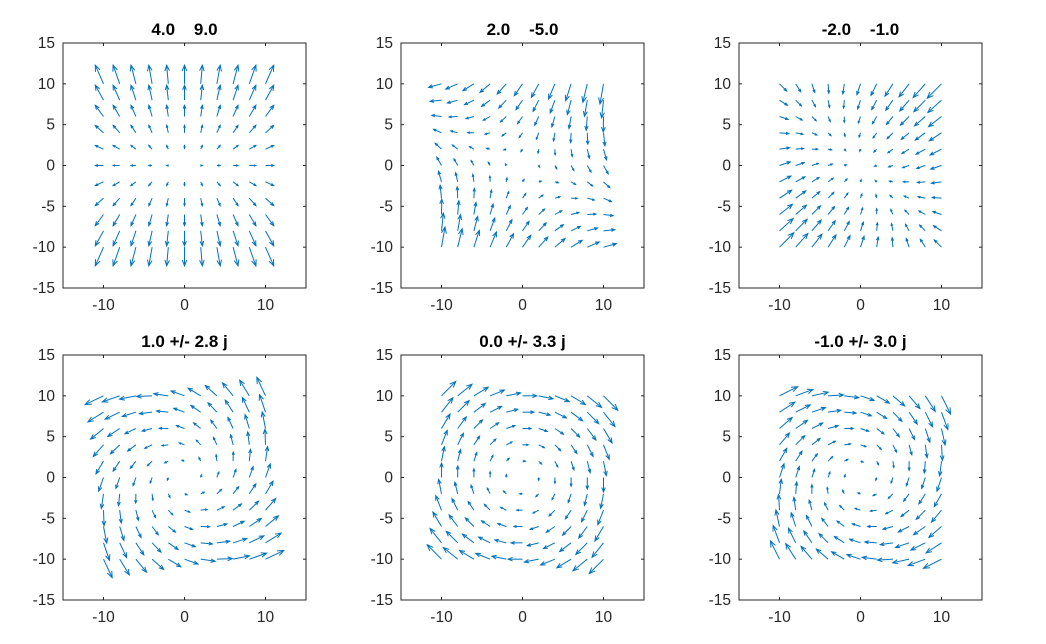 Image resolution: width=1046 pixels, height=644 pixels. Describe the element at coordinates (508, 479) in the screenshot. I see `quiver-panel-5: 0.0 +/- 3.3 j -10 0 10 -15 -10 -5 0 5 10 15` at that location.